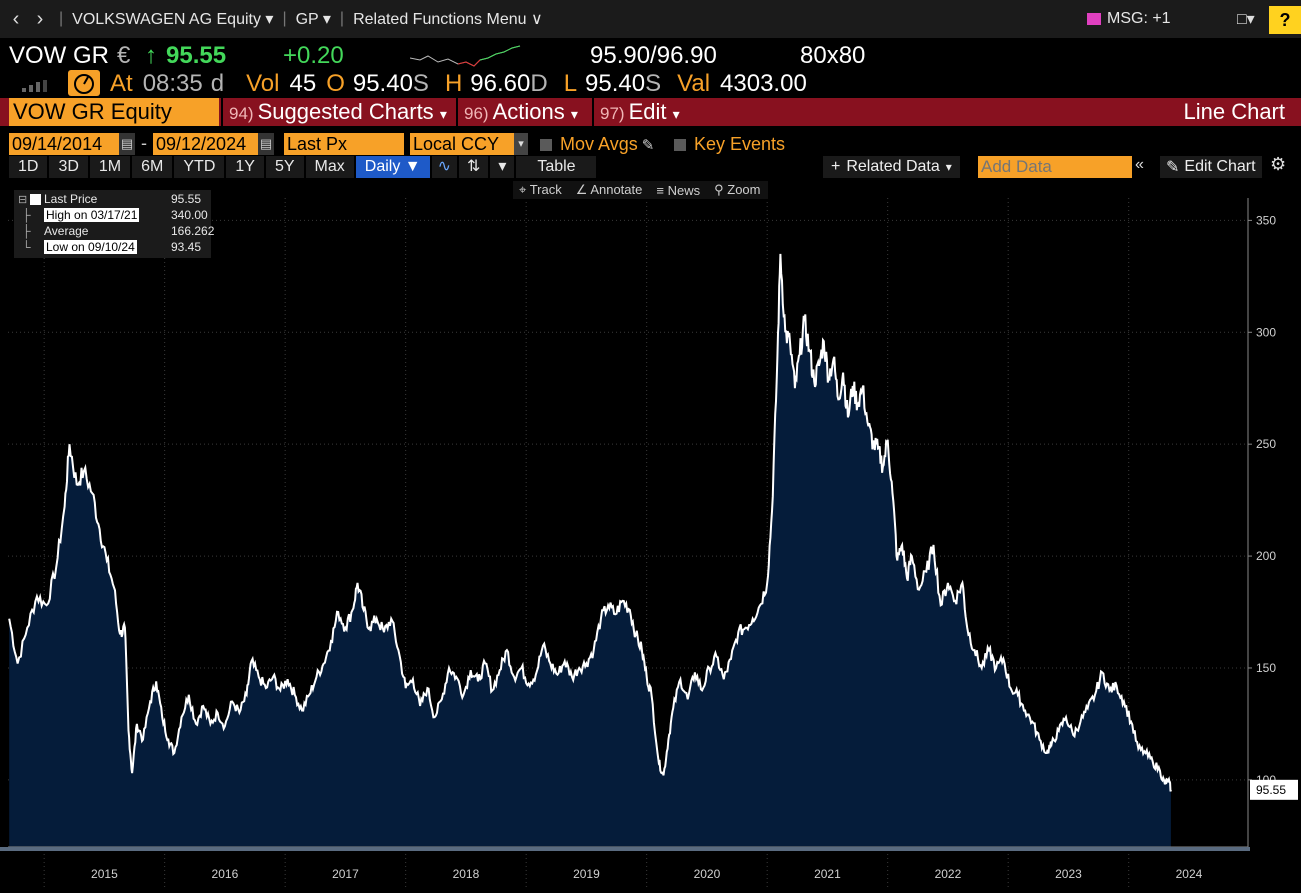 The height and width of the screenshot is (893, 1301). What do you see at coordinates (556, 167) in the screenshot?
I see `table-button: Table` at bounding box center [556, 167].